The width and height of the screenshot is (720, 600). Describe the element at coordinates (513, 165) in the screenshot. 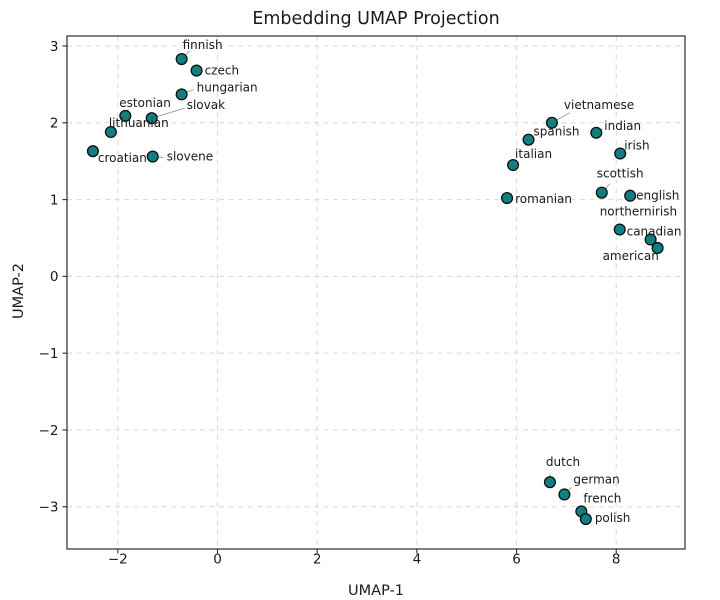

I see `data-point-italian` at that location.